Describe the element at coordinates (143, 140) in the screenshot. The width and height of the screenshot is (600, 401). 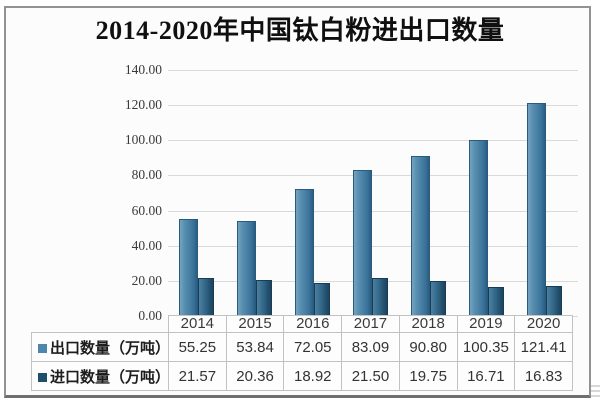
I see `y-tick-label: 100.00` at that location.